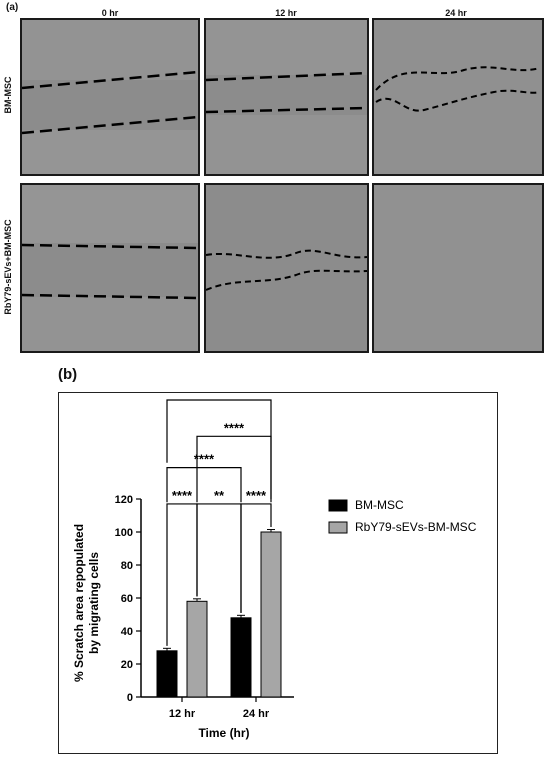 The height and width of the screenshot is (760, 550). What do you see at coordinates (182, 714) in the screenshot?
I see `x-tick-label: 12 hr` at bounding box center [182, 714].